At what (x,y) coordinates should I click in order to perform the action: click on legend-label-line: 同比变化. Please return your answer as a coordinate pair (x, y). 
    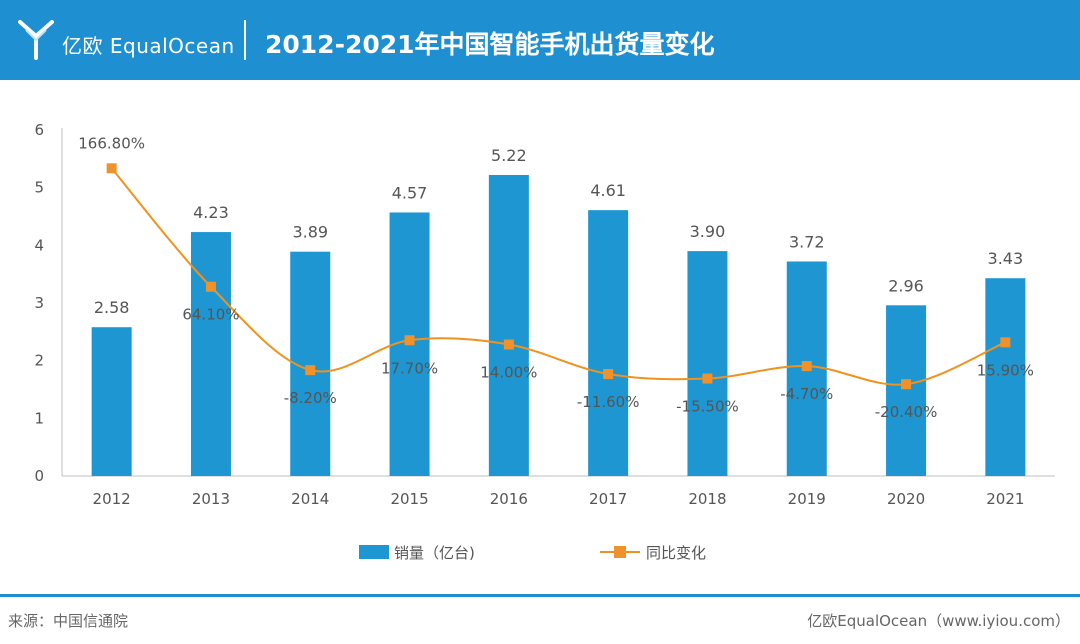
    Looking at the image, I should click on (676, 553).